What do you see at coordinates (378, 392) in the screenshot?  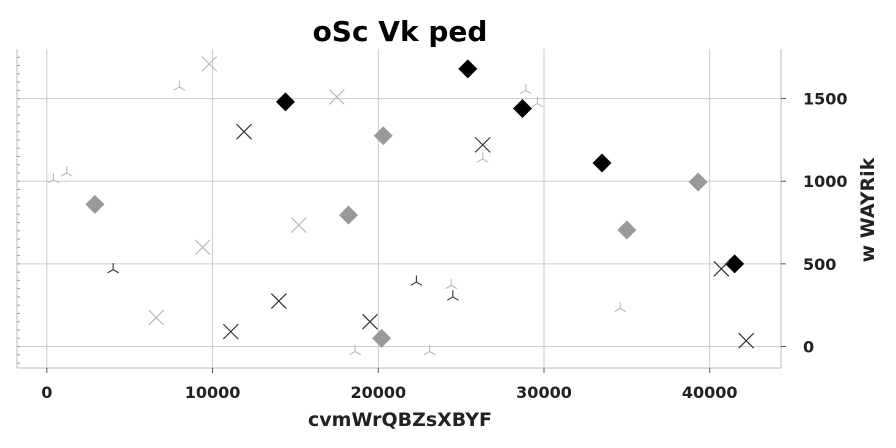 I see `x-tick-label: 20000` at bounding box center [378, 392].